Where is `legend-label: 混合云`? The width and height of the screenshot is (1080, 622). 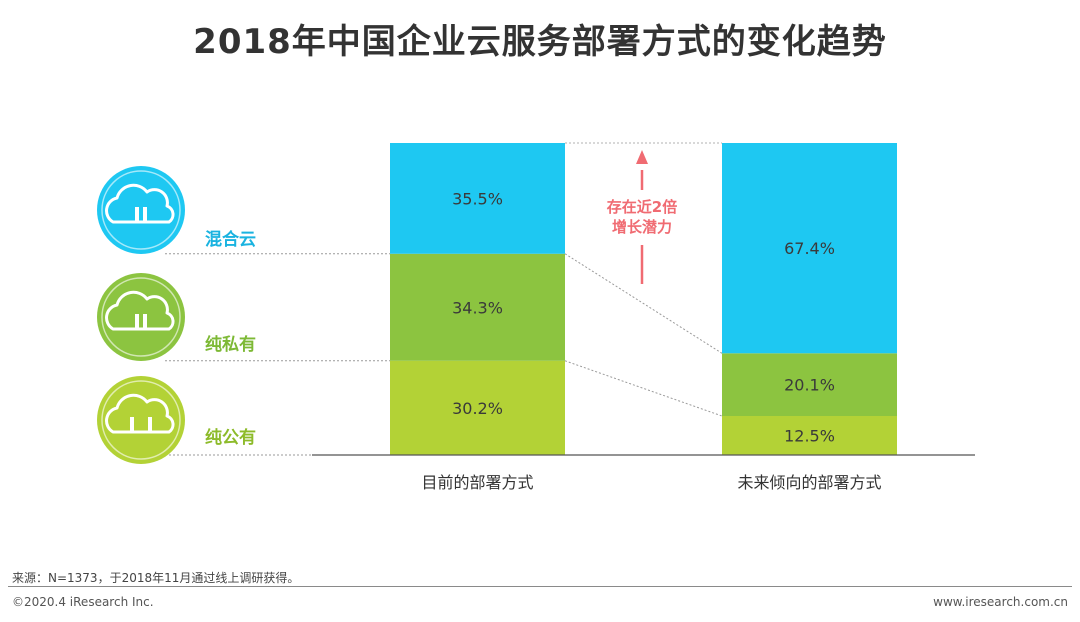 legend-label: 混合云 is located at coordinates (230, 239).